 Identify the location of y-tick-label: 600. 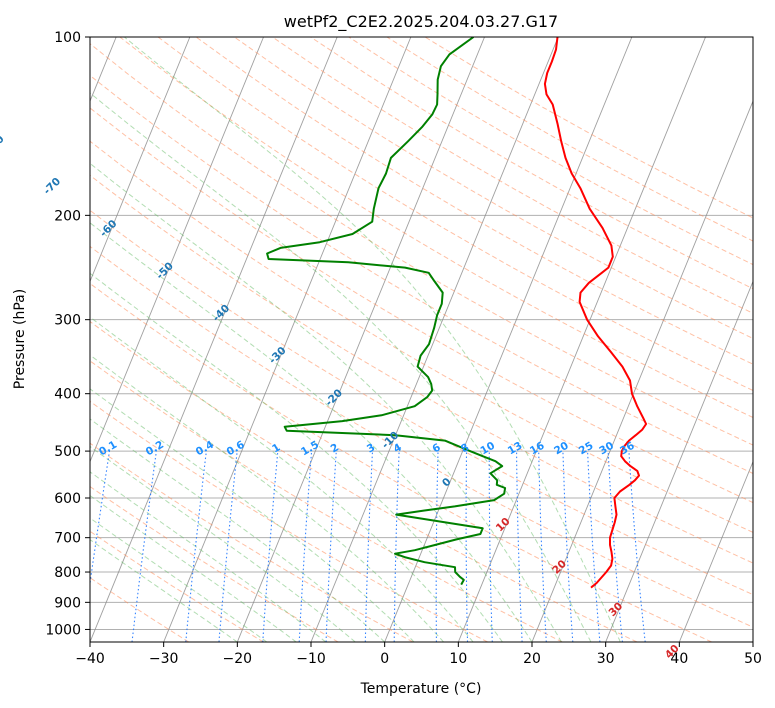
(67, 499).